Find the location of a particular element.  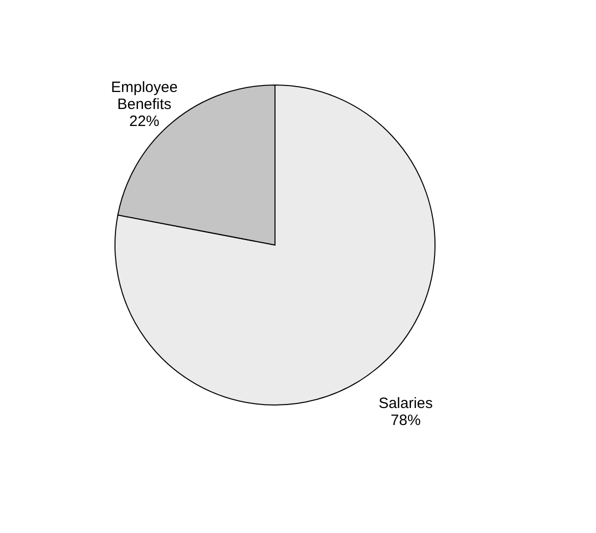

data-label: 78% is located at coordinates (405, 420).